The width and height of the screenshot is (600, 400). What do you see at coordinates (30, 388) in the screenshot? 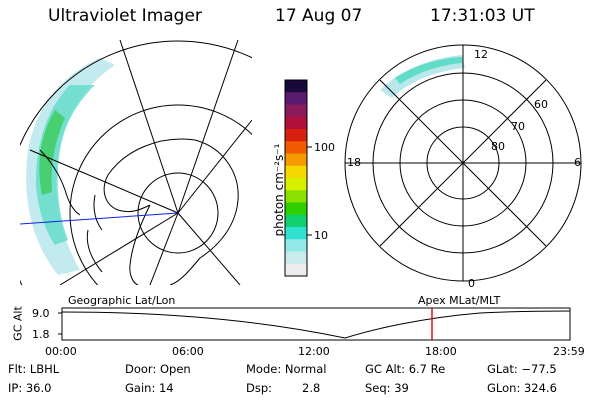
I see `ip-info: IP: 36.0` at bounding box center [30, 388].